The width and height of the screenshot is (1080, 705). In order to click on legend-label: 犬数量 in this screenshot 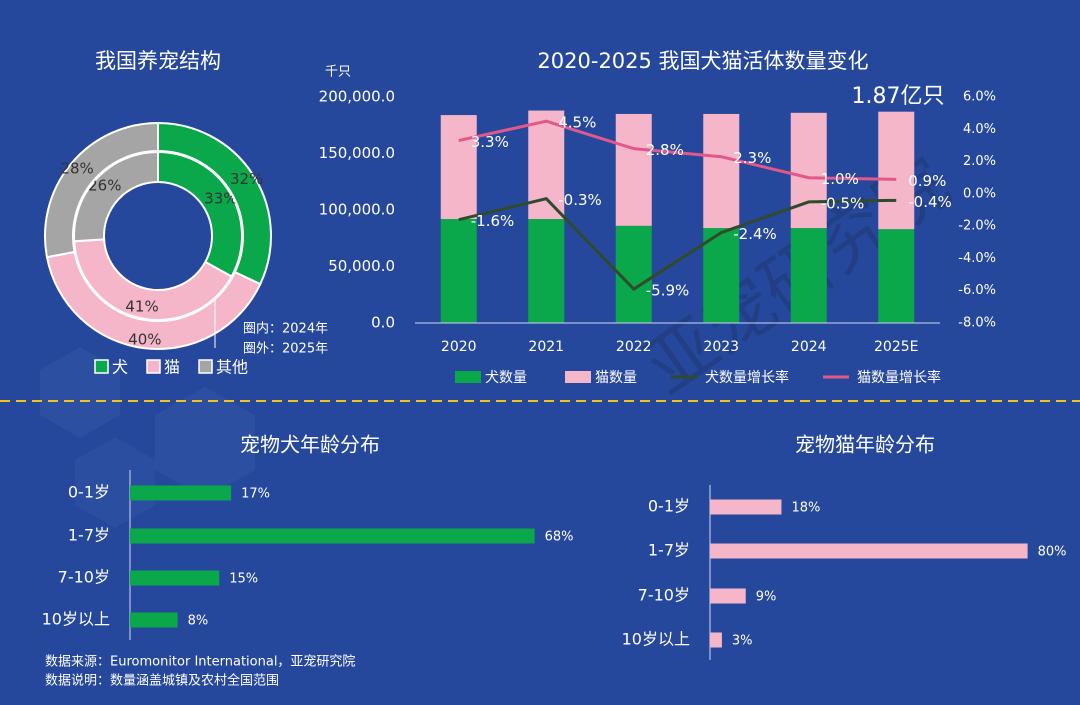, I will do `click(506, 378)`.